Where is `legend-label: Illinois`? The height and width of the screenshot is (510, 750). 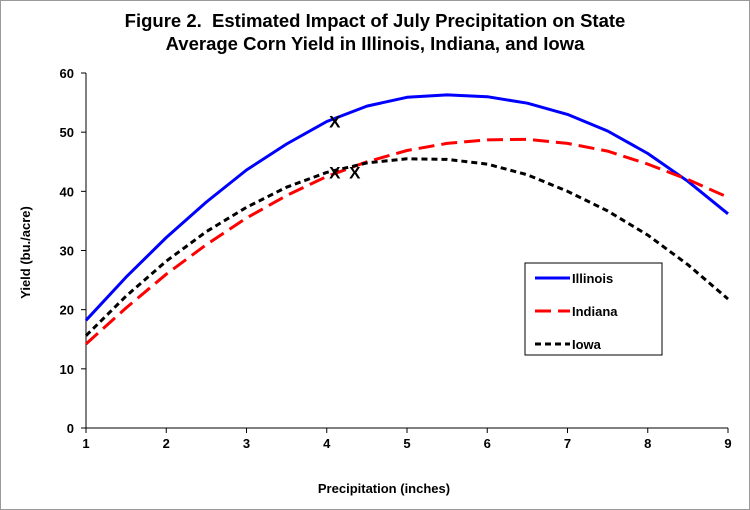 legend-label: Illinois is located at coordinates (592, 278).